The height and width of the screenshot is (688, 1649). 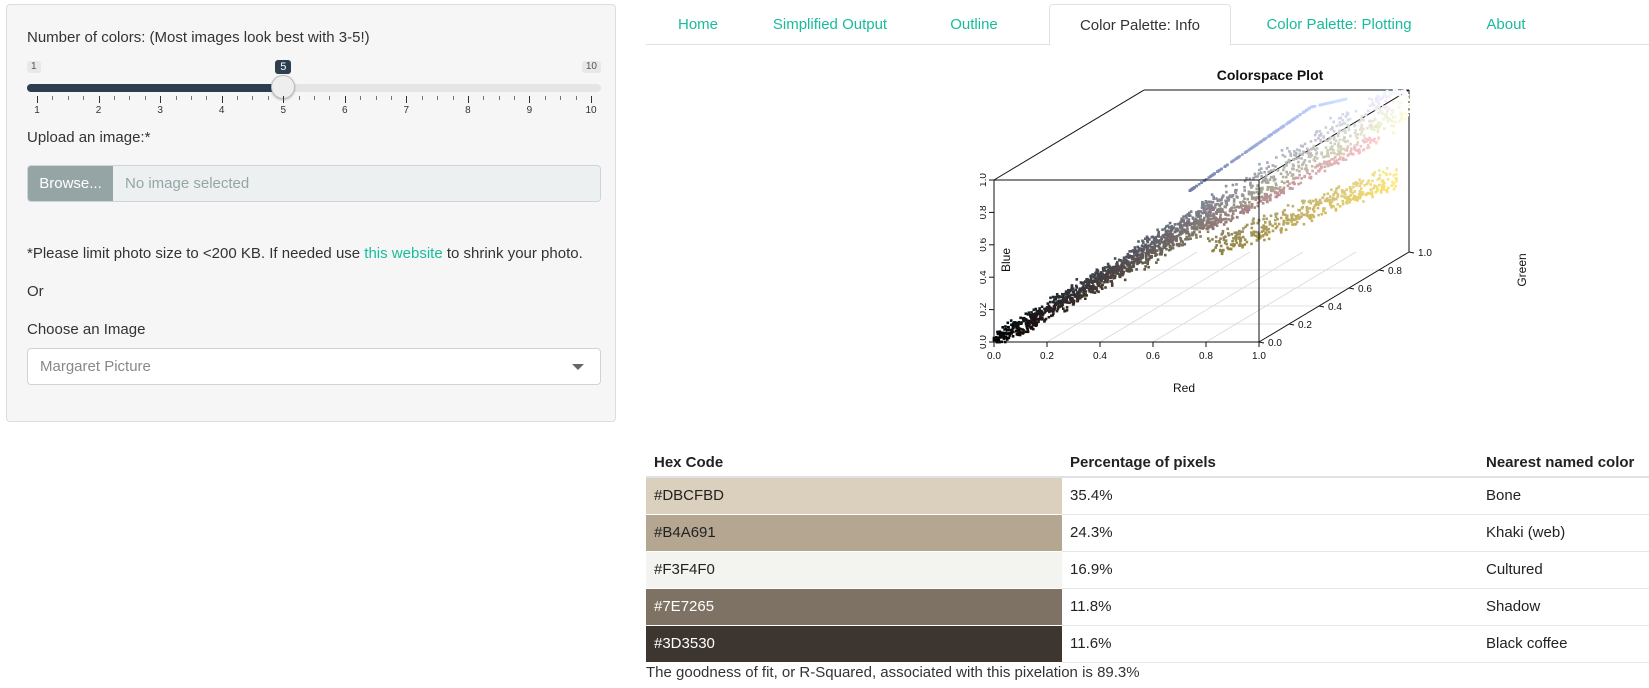 I want to click on file-name-field: No image selected, so click(x=356, y=183).